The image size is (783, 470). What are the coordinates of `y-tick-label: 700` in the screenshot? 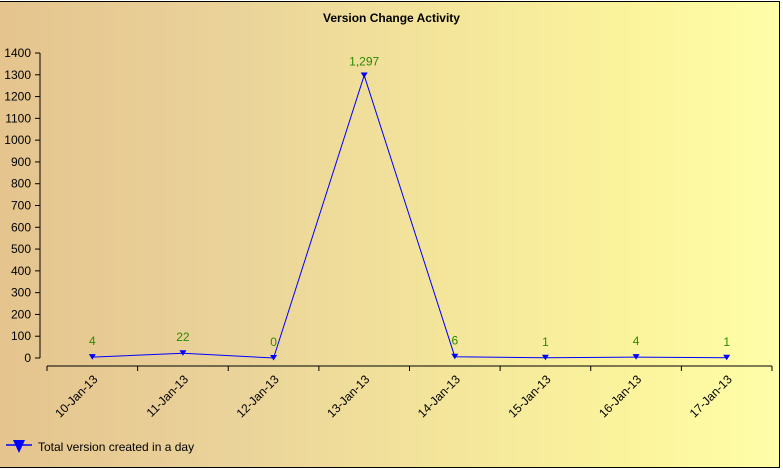 It's located at (21, 206).